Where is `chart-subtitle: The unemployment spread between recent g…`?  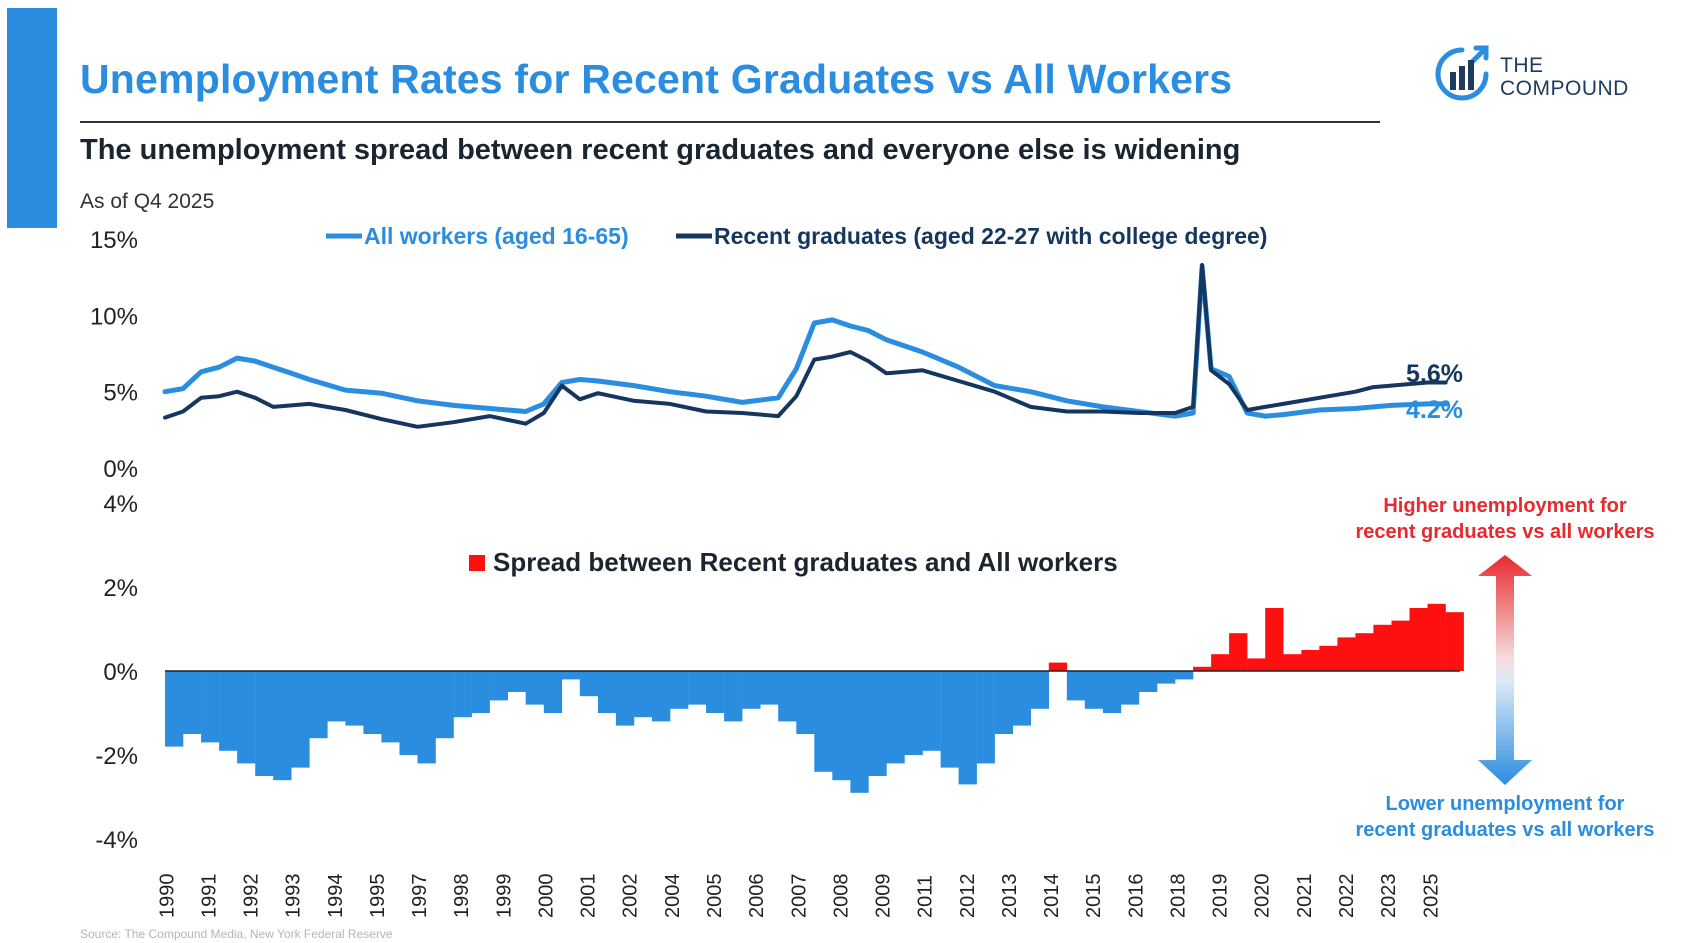 chart-subtitle: The unemployment spread between recent g… is located at coordinates (660, 150).